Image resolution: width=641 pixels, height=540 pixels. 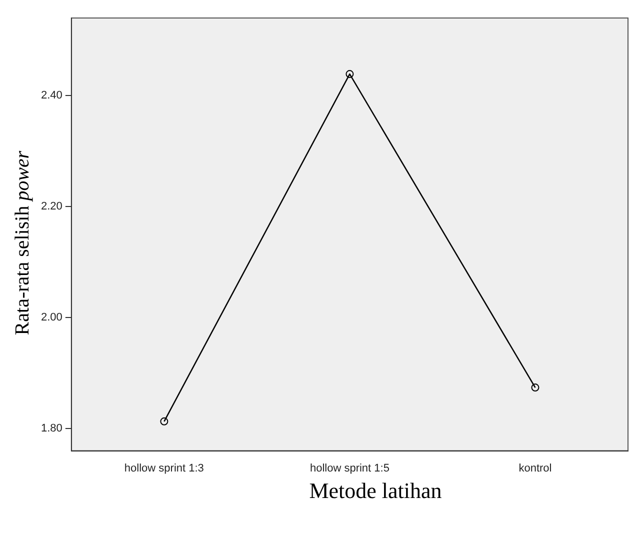 I want to click on y-tick-label: 2.40, so click(x=51, y=96).